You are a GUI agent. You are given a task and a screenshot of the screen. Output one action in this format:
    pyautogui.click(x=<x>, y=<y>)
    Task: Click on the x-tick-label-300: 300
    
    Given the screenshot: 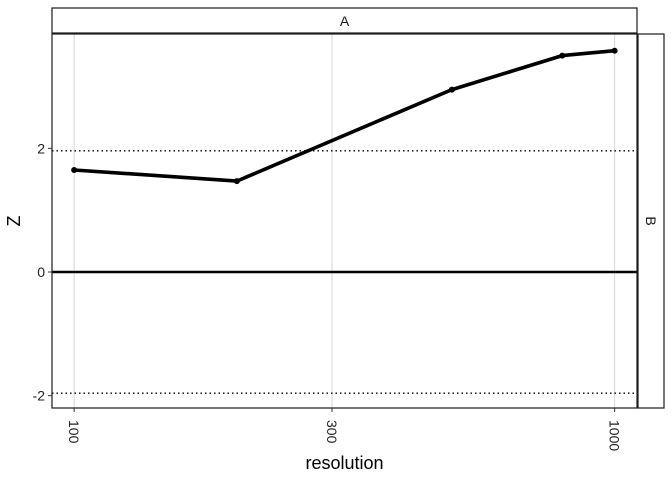 What is the action you would take?
    pyautogui.click(x=332, y=432)
    